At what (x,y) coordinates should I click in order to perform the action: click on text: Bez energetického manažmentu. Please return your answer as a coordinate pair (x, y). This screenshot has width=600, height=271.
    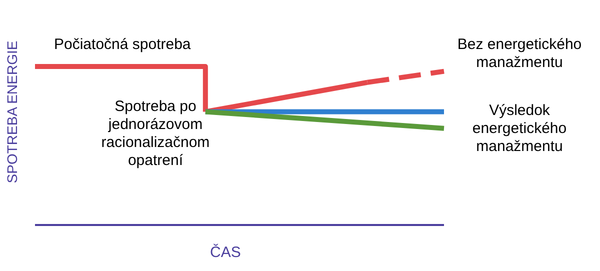
    Looking at the image, I should click on (519, 54).